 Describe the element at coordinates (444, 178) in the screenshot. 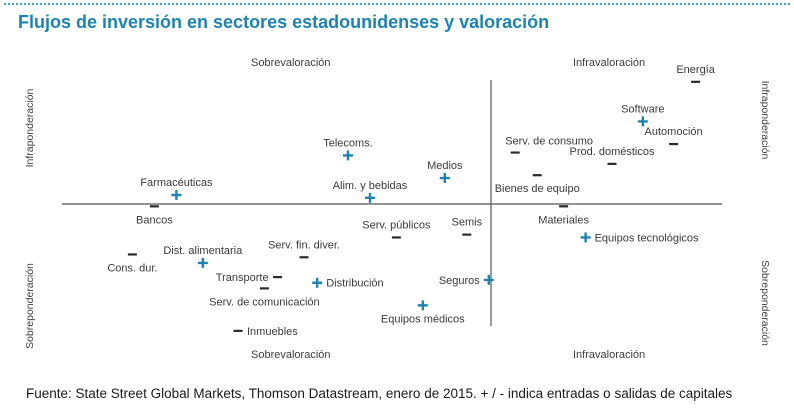

I see `point-marker-medios` at that location.